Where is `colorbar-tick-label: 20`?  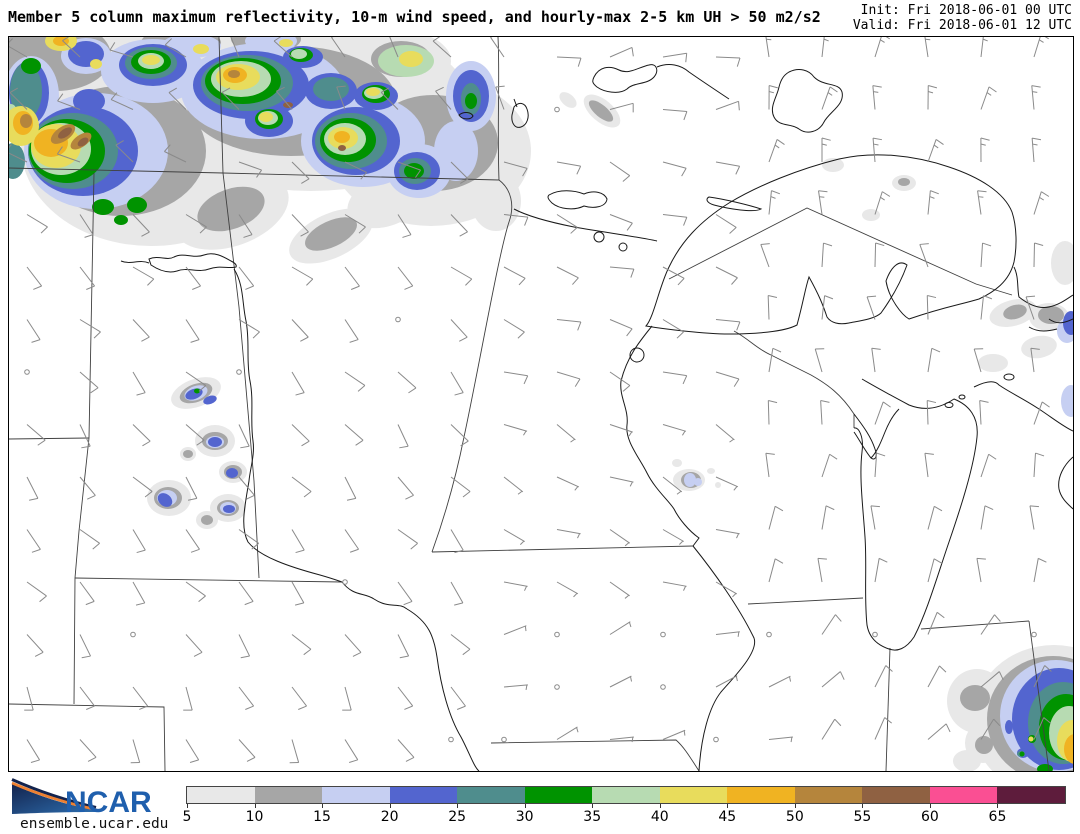
colorbar-tick-label: 20 is located at coordinates (389, 817).